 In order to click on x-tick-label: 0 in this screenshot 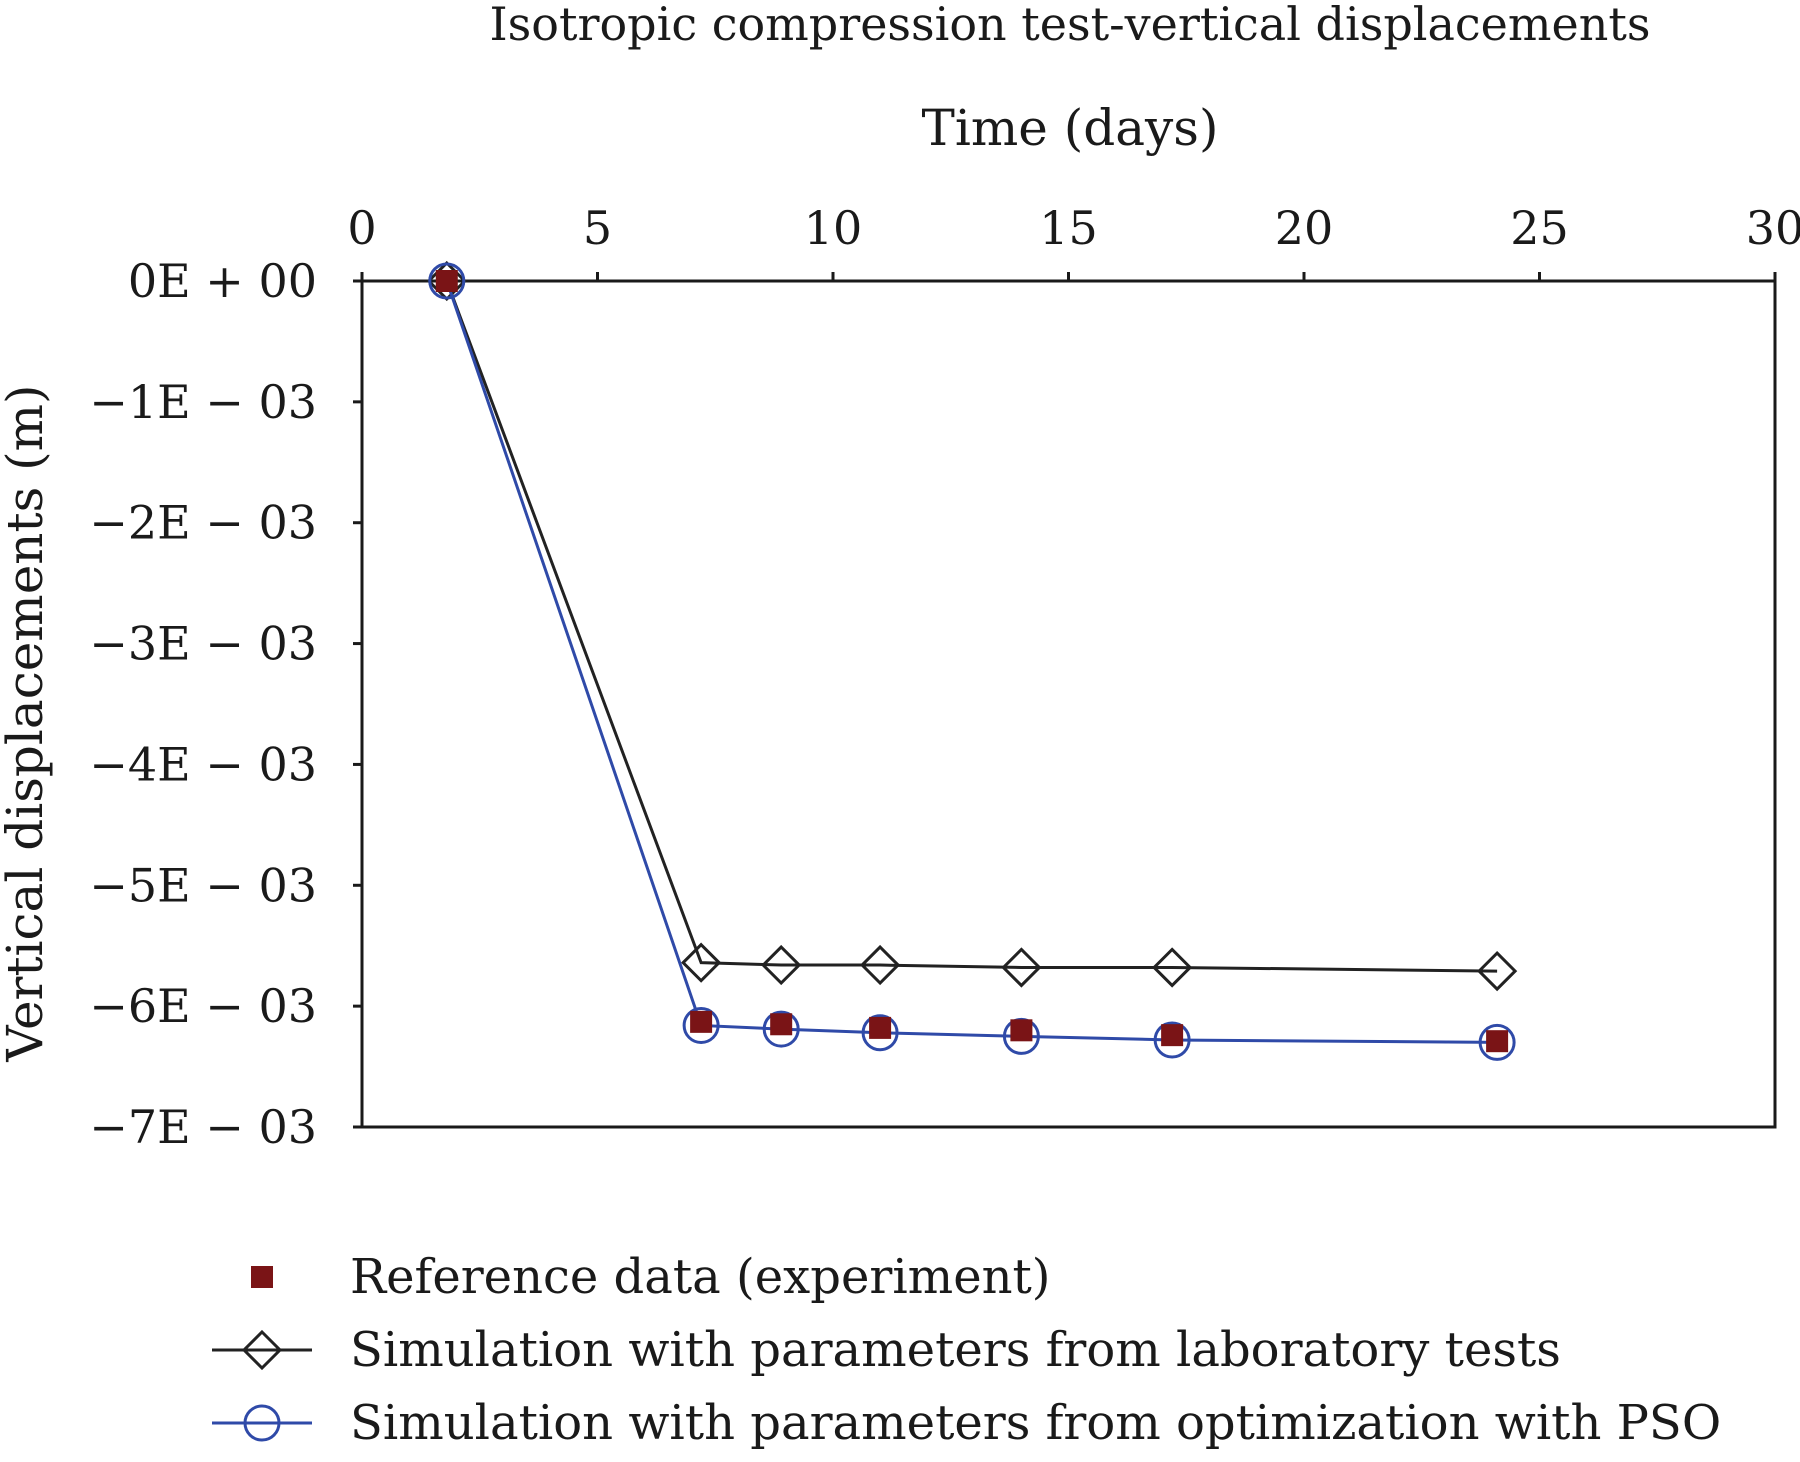, I will do `click(361, 228)`.